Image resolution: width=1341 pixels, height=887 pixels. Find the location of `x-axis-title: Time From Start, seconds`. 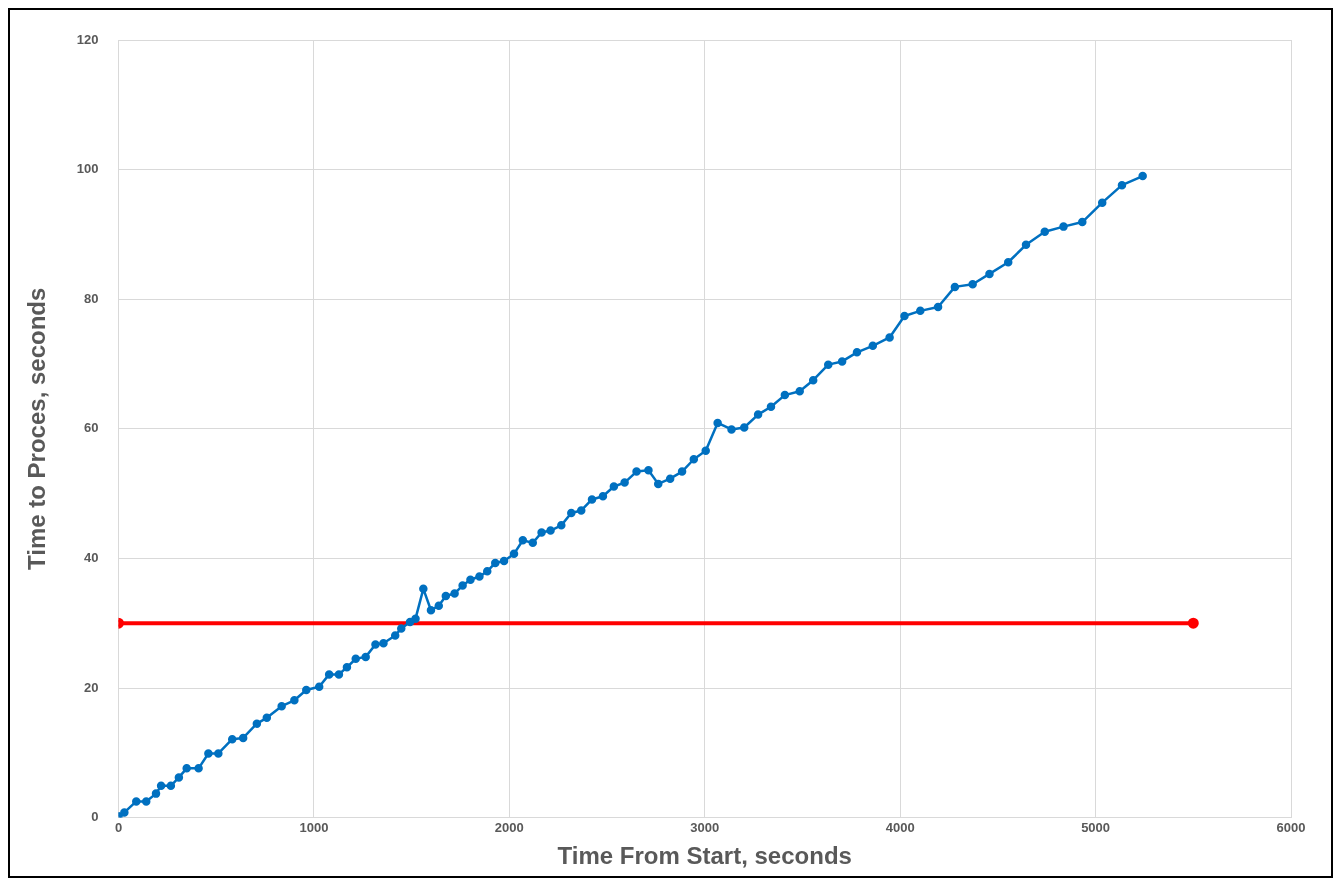

x-axis-title: Time From Start, seconds is located at coordinates (704, 856).